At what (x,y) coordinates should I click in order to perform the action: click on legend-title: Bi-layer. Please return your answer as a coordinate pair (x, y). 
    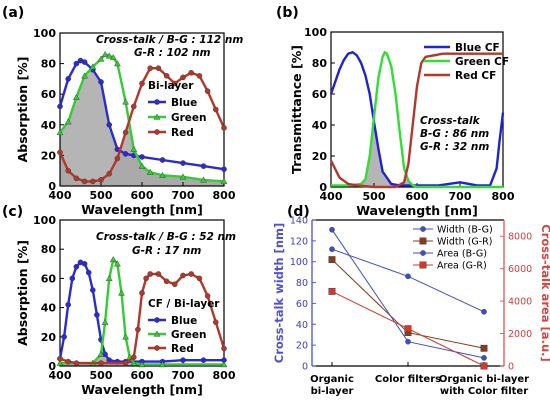
    Looking at the image, I should click on (171, 86).